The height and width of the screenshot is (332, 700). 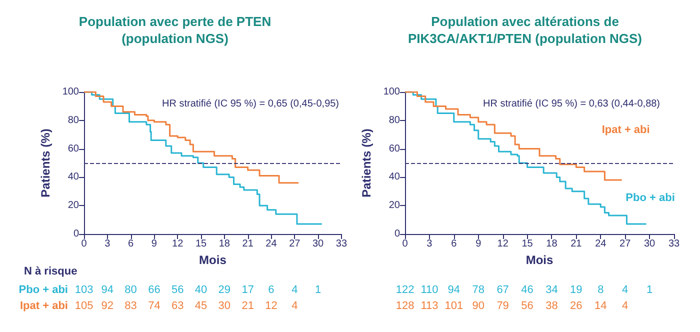 What do you see at coordinates (198, 290) in the screenshot?
I see `text: 103 94 80 66 56 40 29 17 6 4 1` at bounding box center [198, 290].